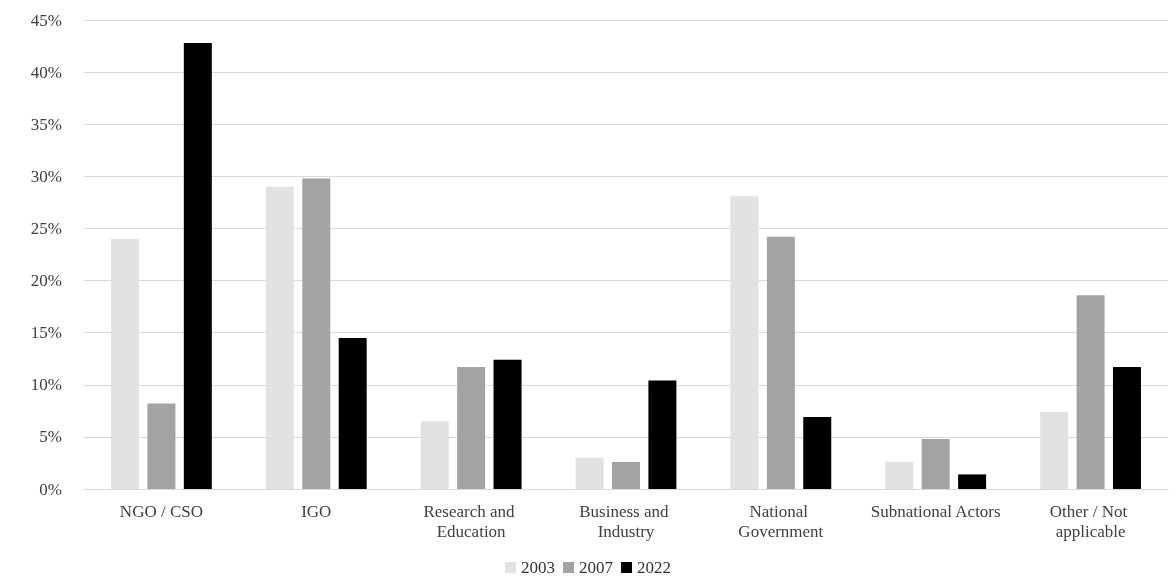  What do you see at coordinates (46, 72) in the screenshot?
I see `y-tick-label: 40%` at bounding box center [46, 72].